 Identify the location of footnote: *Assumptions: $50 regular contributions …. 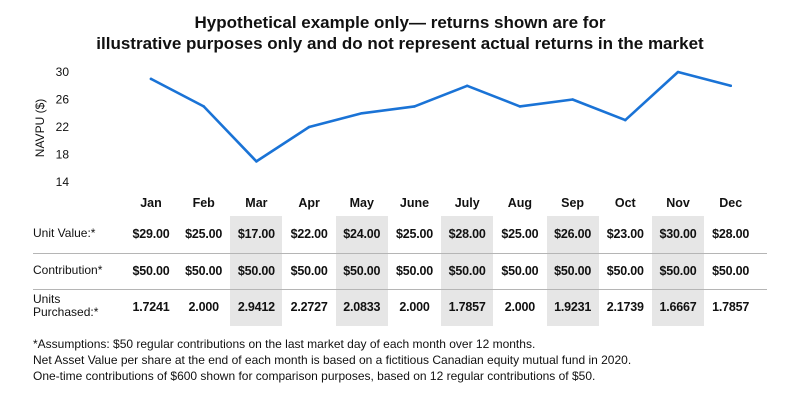
(284, 344).